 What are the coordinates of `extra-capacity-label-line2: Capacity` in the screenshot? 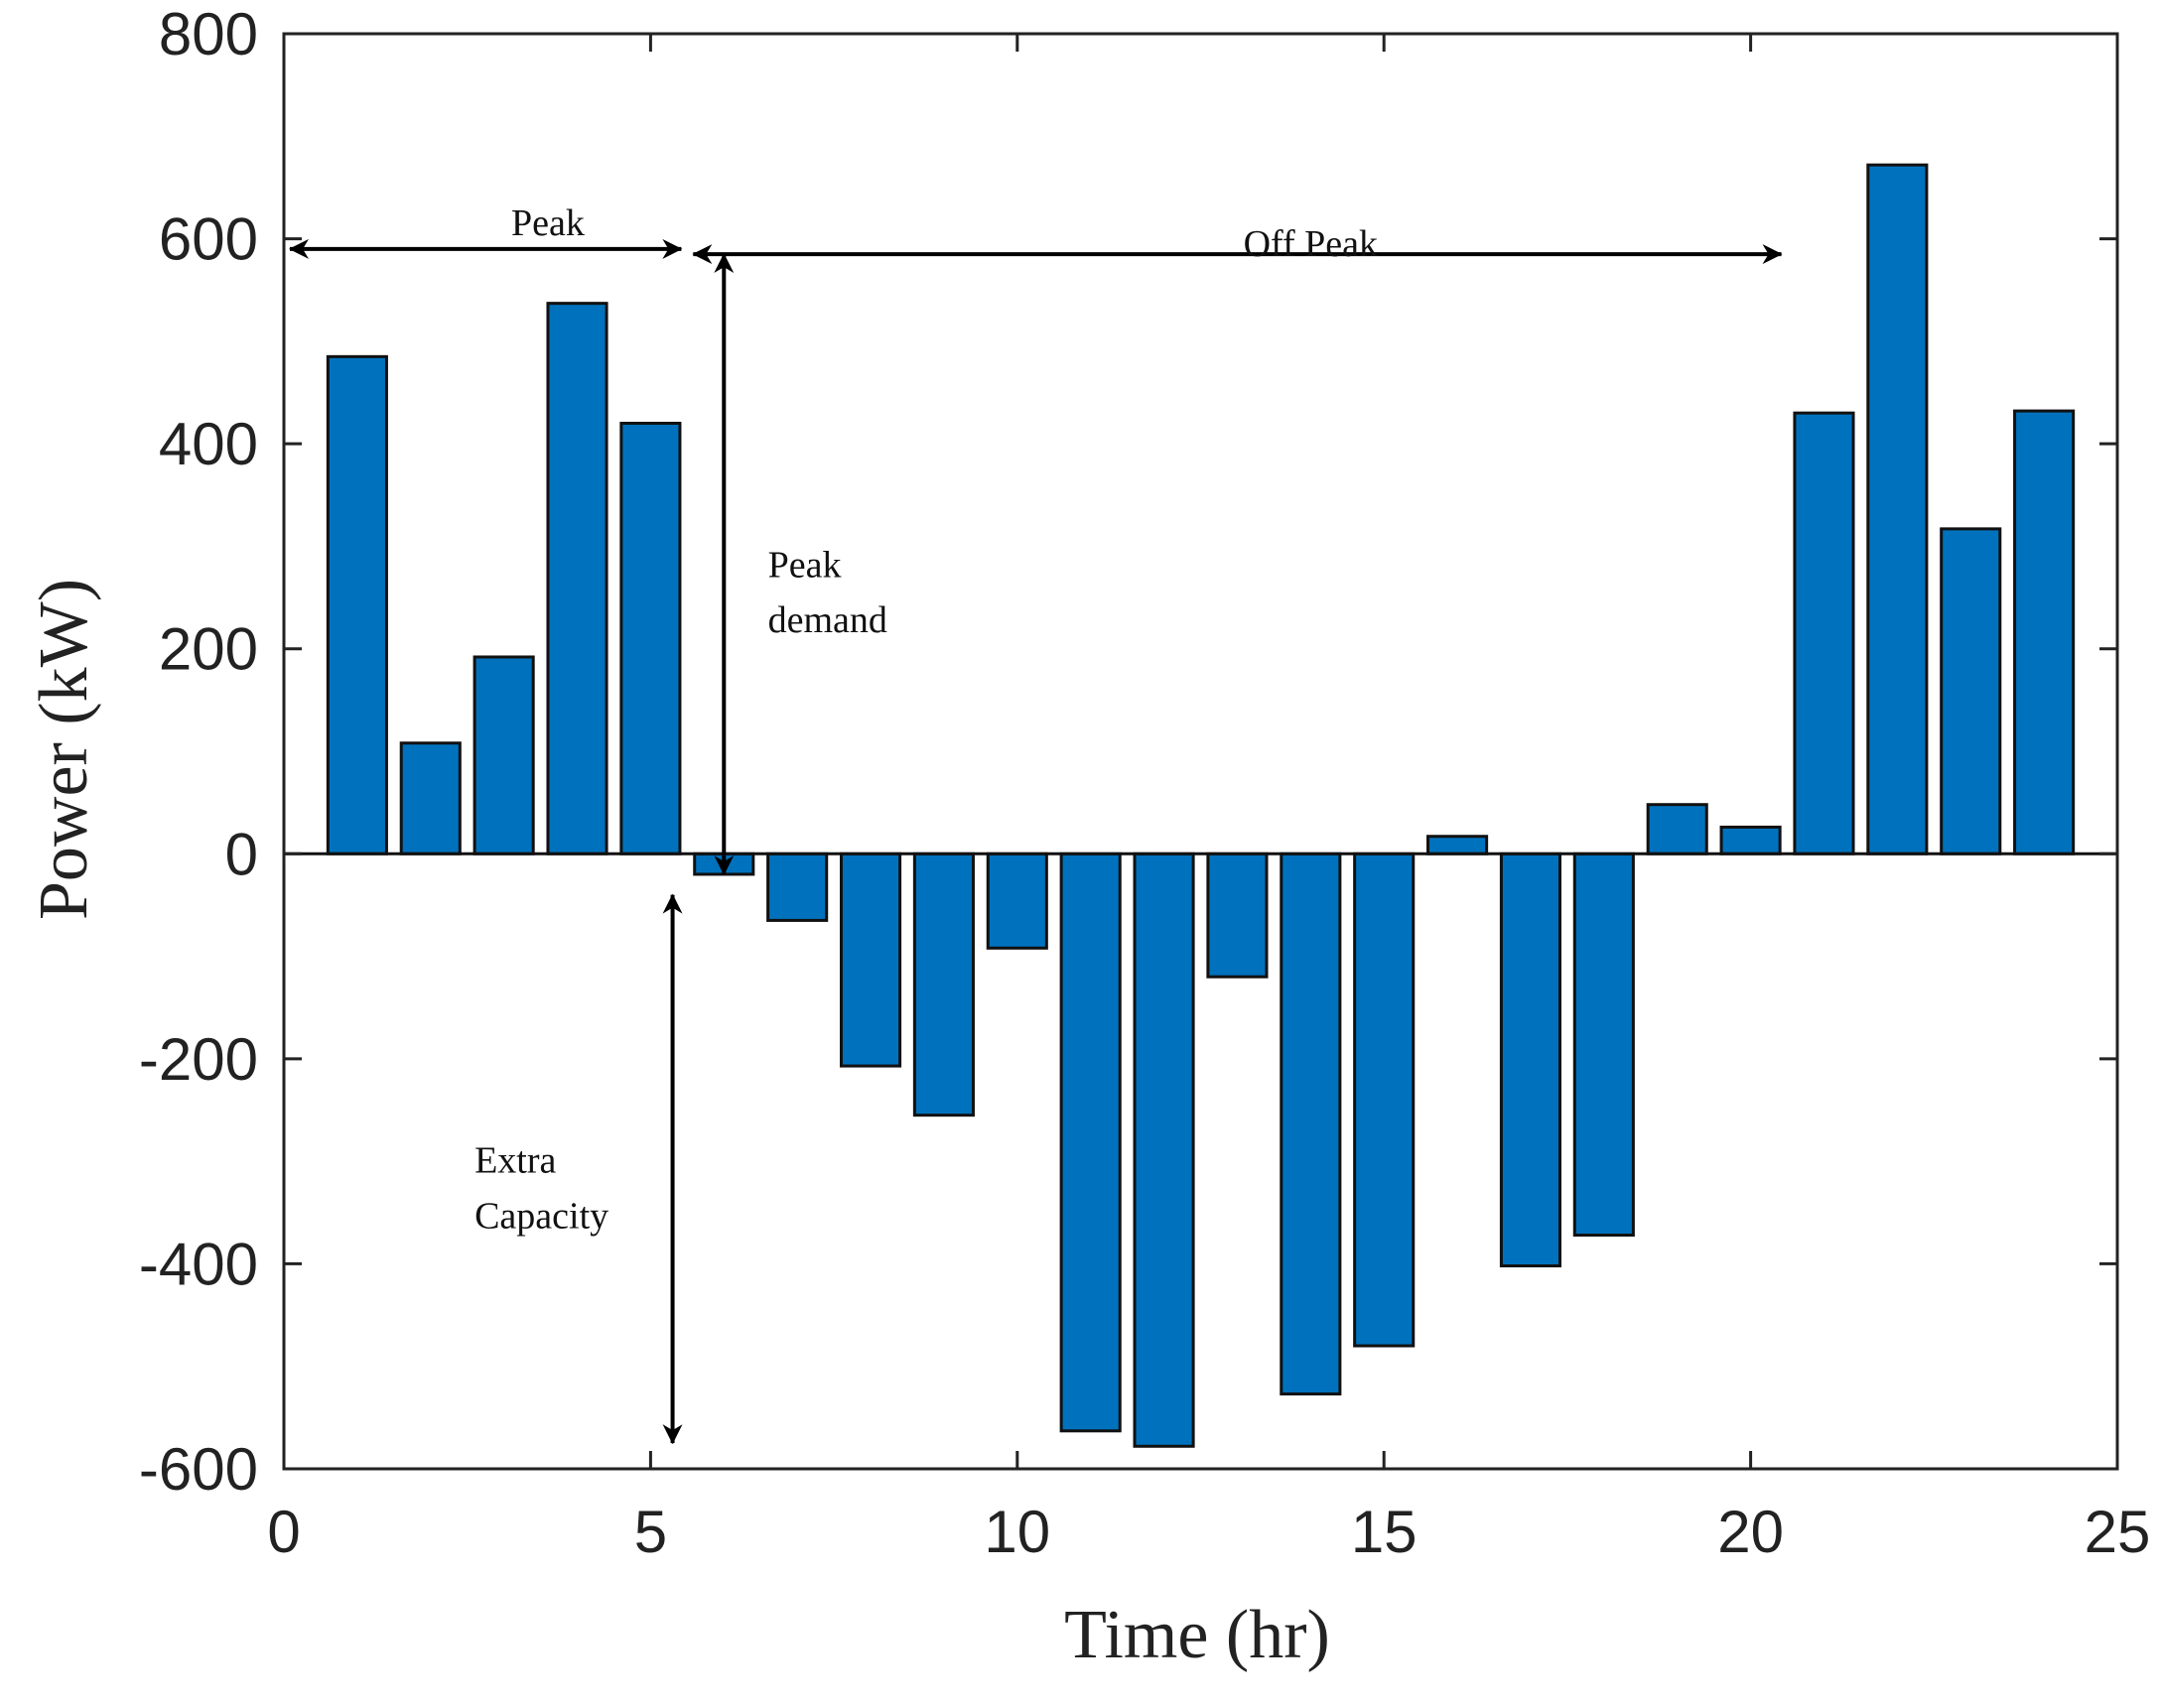 It's located at (541, 1216).